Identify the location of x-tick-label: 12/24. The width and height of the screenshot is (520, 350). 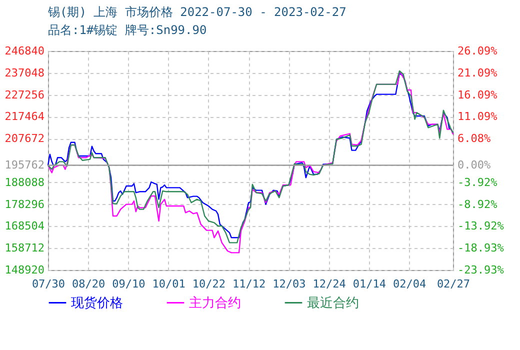
(329, 284).